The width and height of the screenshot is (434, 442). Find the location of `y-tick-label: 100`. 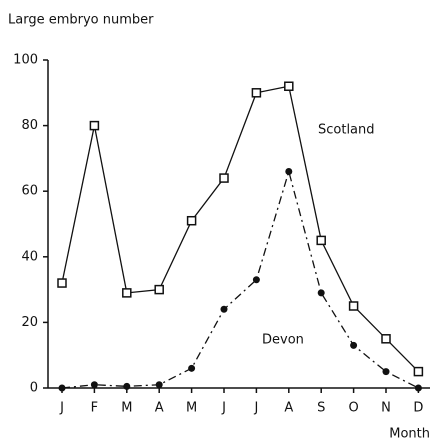

y-tick-label: 100 is located at coordinates (25, 60).